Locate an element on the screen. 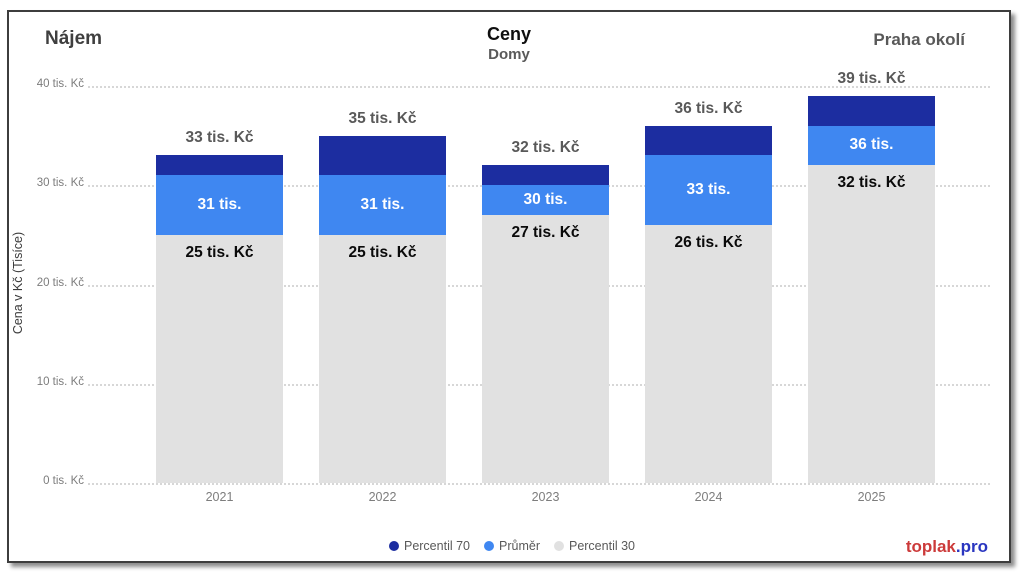 This screenshot has height=579, width=1024. bar-label-percentil30: 32 tis. Kč is located at coordinates (871, 183).